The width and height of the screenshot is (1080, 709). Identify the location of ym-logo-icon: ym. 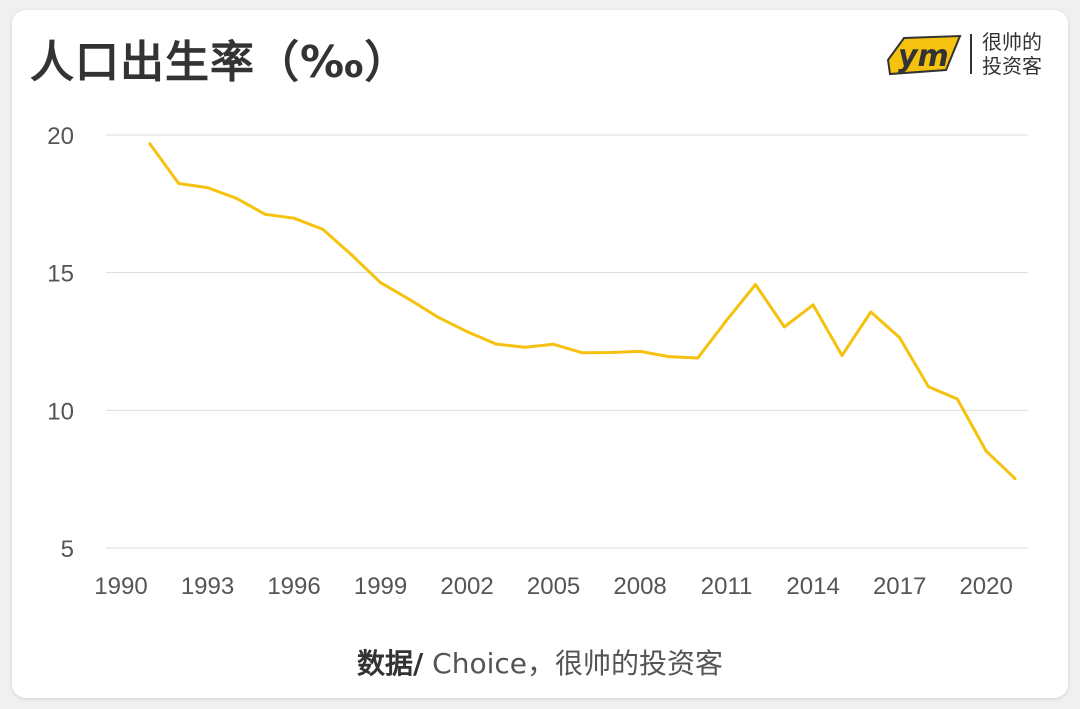
(924, 55).